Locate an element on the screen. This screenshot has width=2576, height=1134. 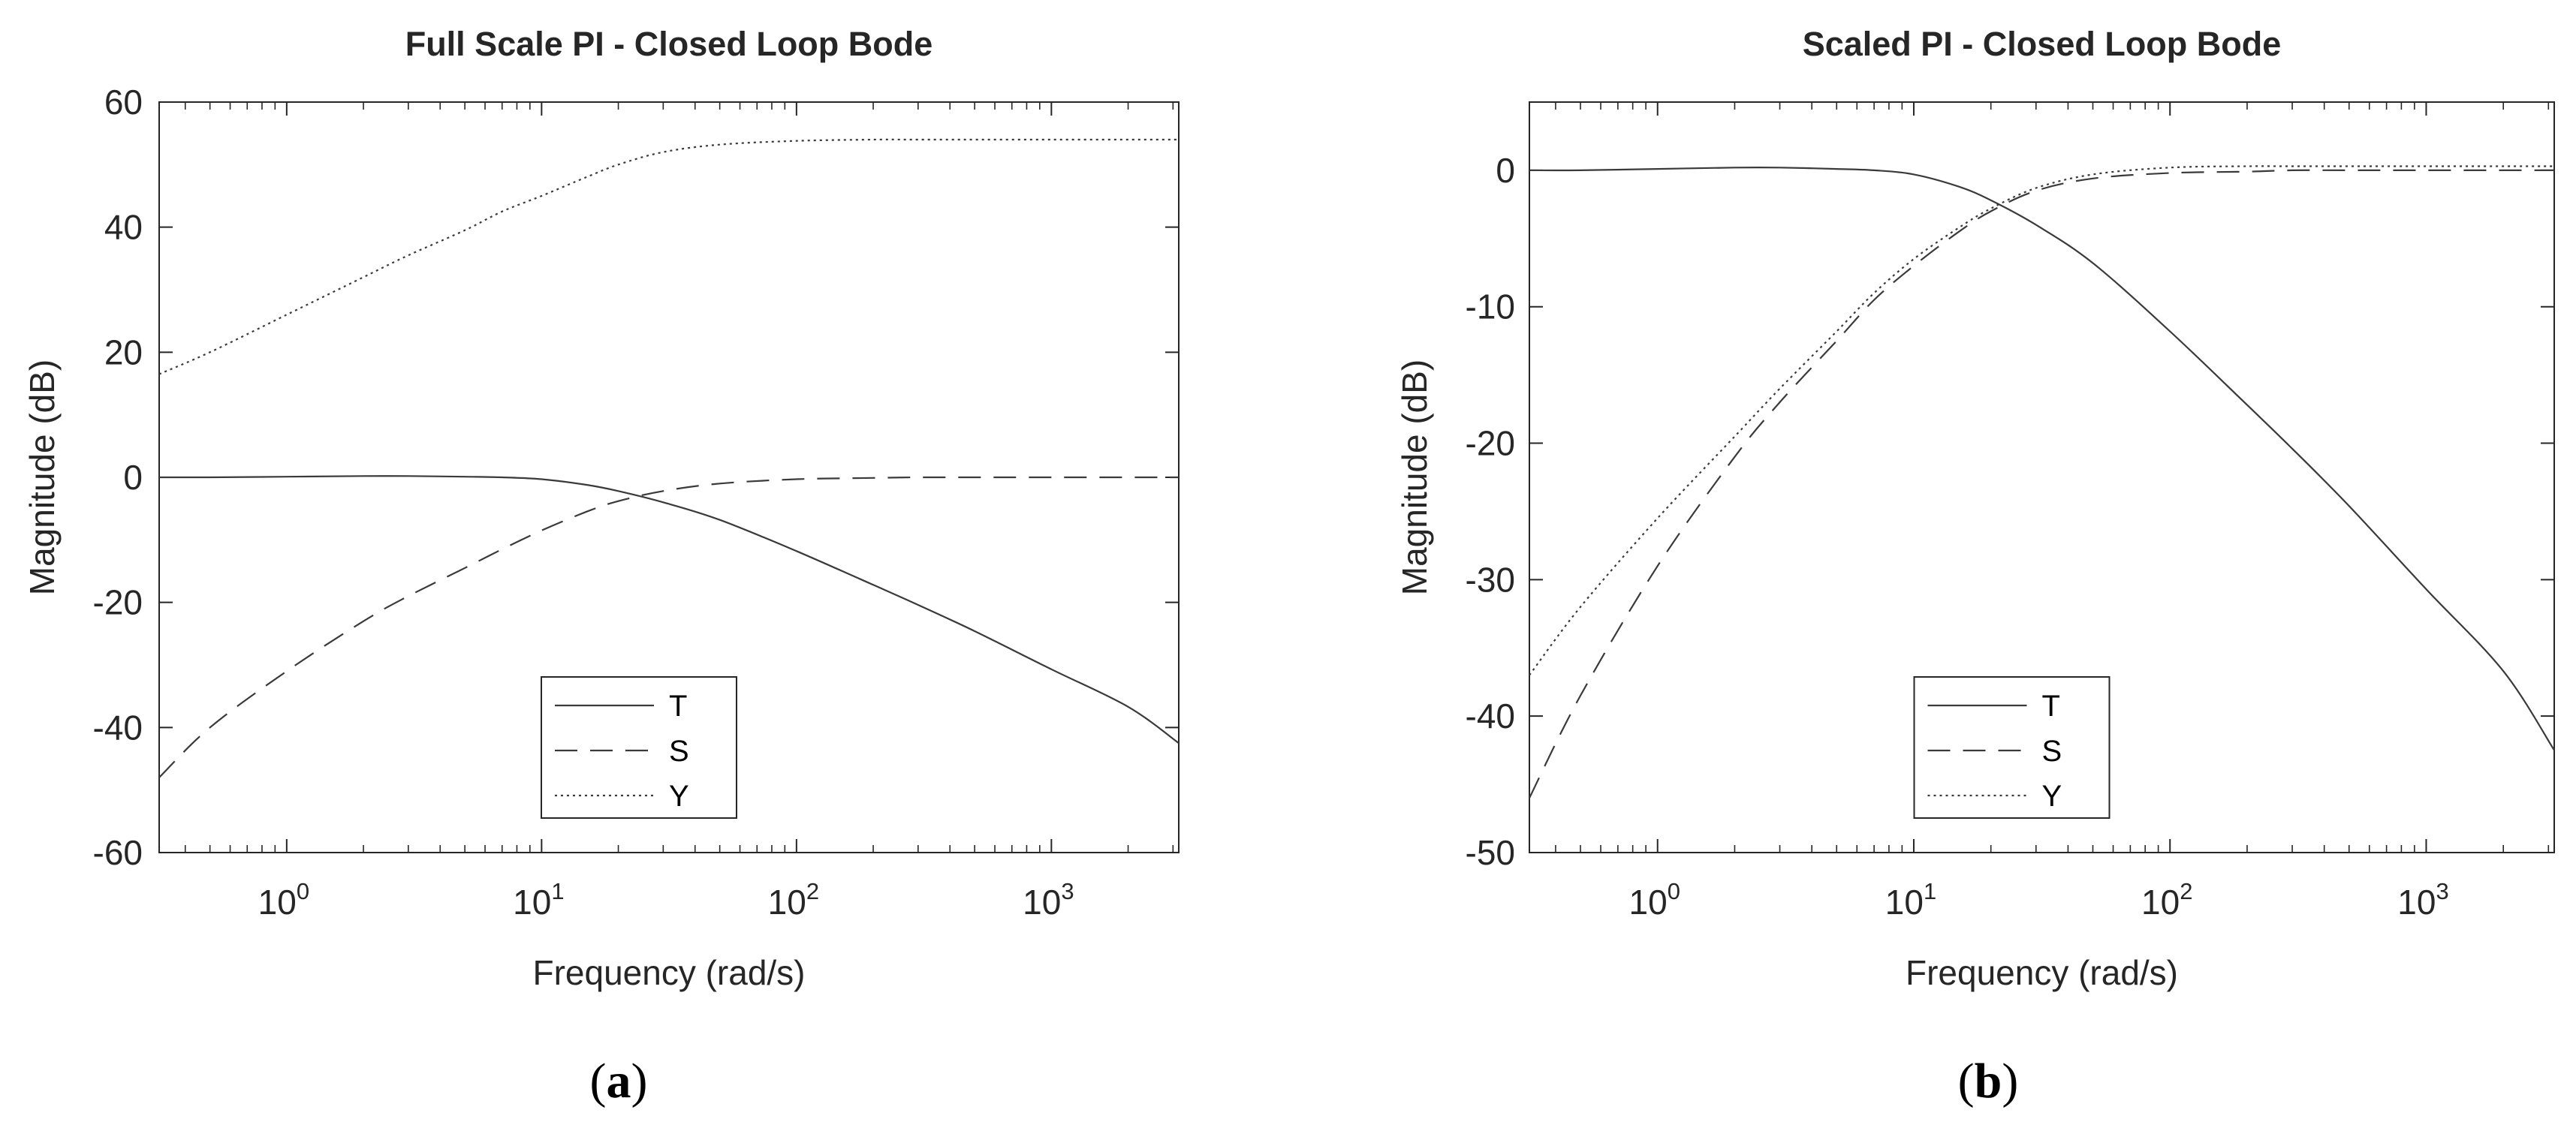
y-tick-label: -30 is located at coordinates (1490, 579).